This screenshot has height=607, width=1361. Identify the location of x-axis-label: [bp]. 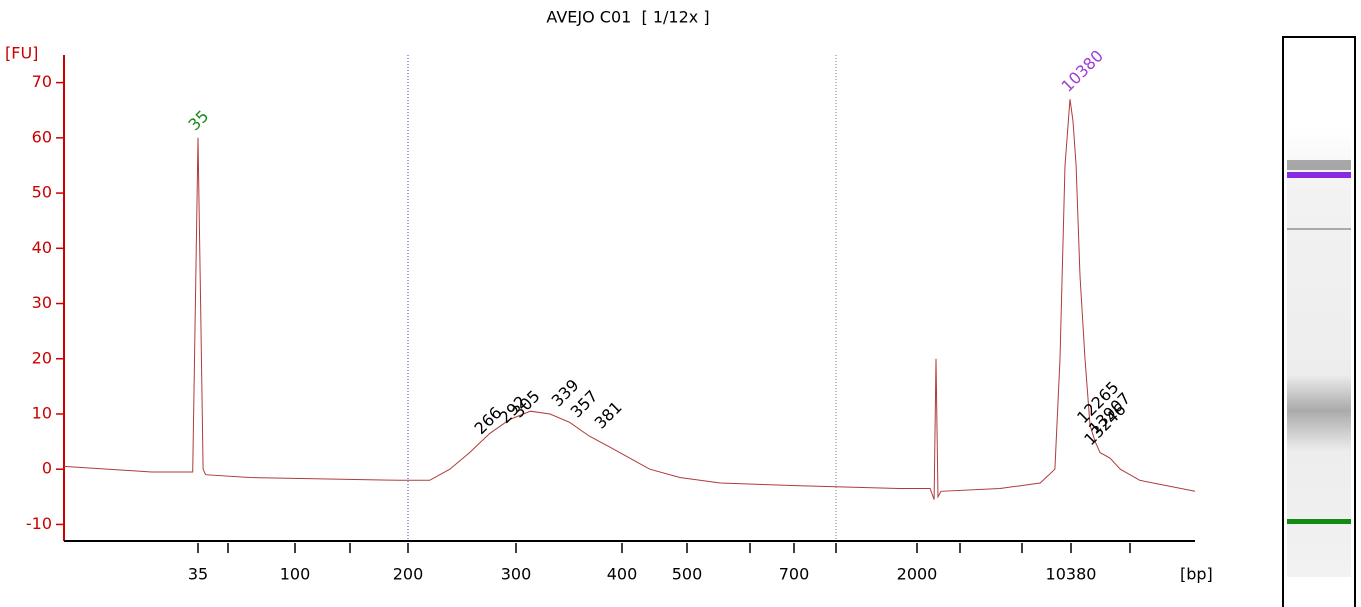
(1196, 574).